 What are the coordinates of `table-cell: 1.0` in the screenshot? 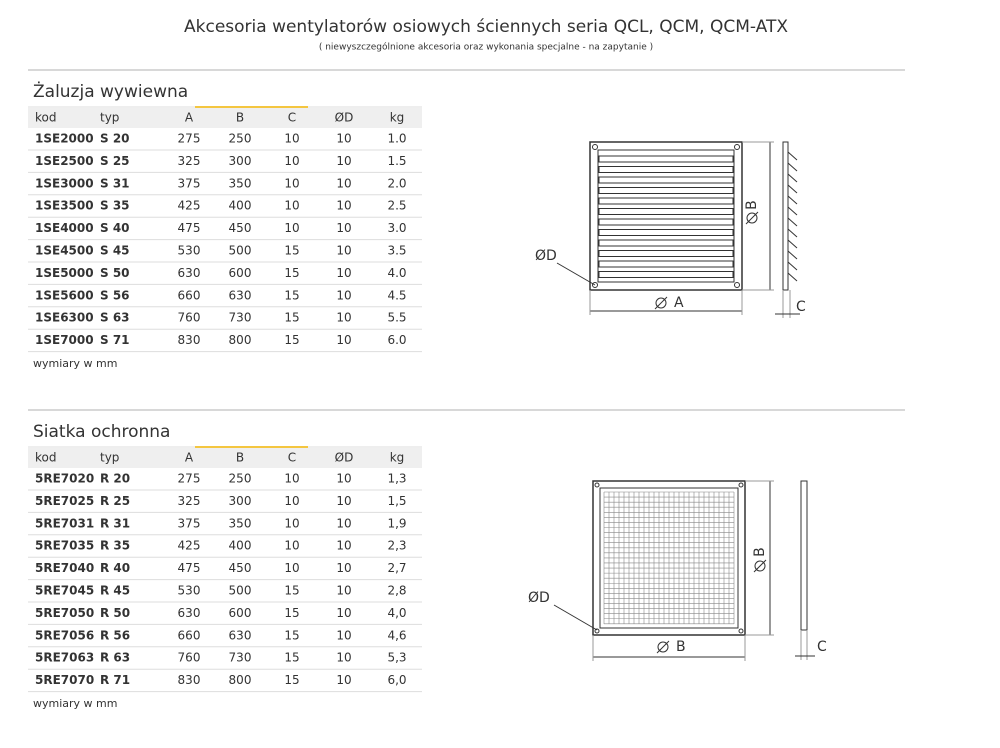 It's located at (396, 139).